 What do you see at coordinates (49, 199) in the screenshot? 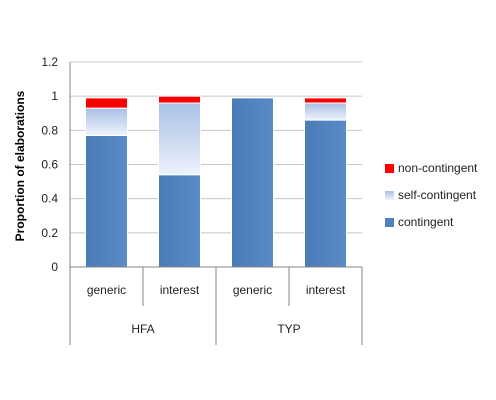
I see `y-tick-label: 0.4` at bounding box center [49, 199].